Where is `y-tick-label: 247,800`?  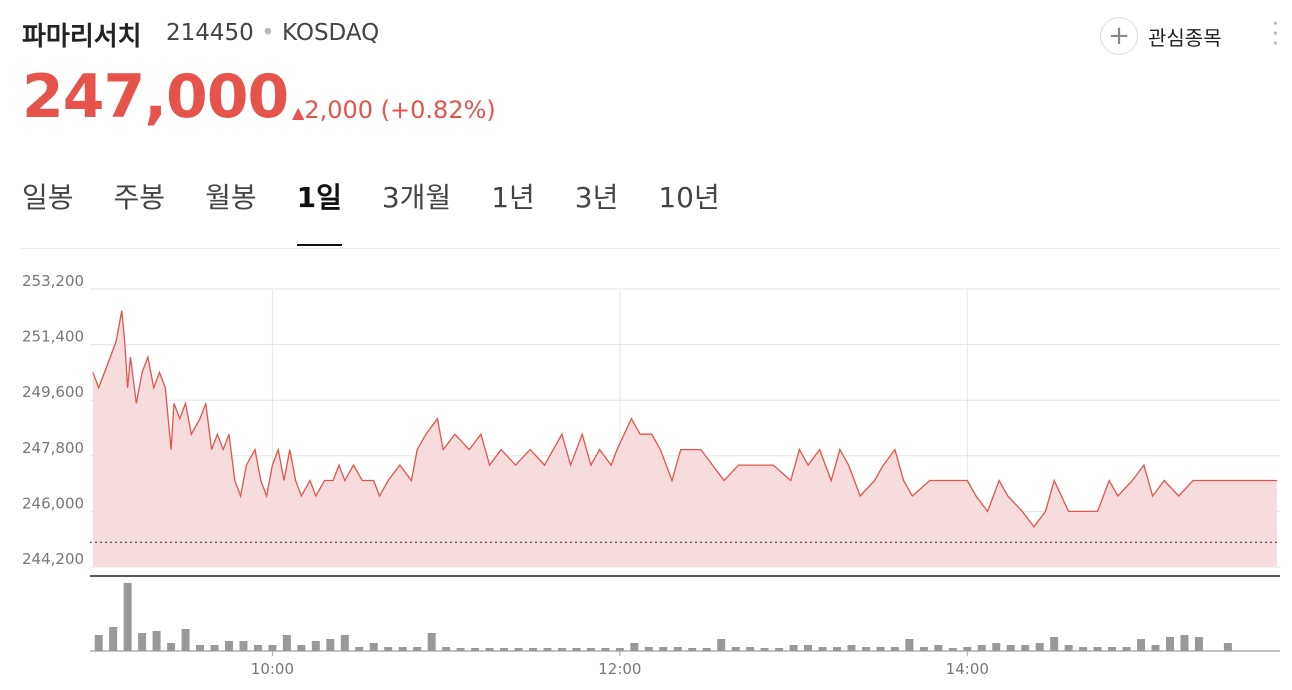 y-tick-label: 247,800 is located at coordinates (53, 448).